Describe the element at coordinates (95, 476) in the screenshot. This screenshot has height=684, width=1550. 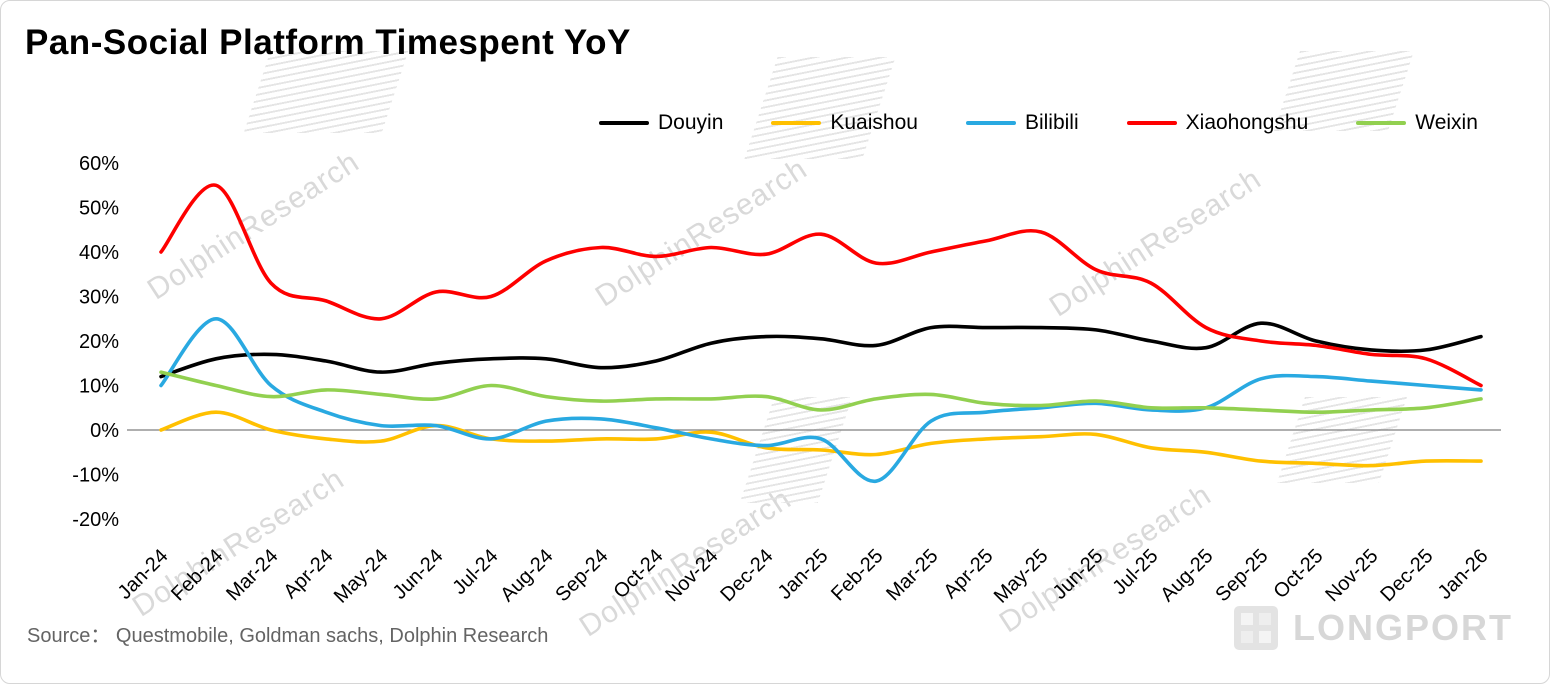
I see `y-axis-tick-label: -10%` at that location.